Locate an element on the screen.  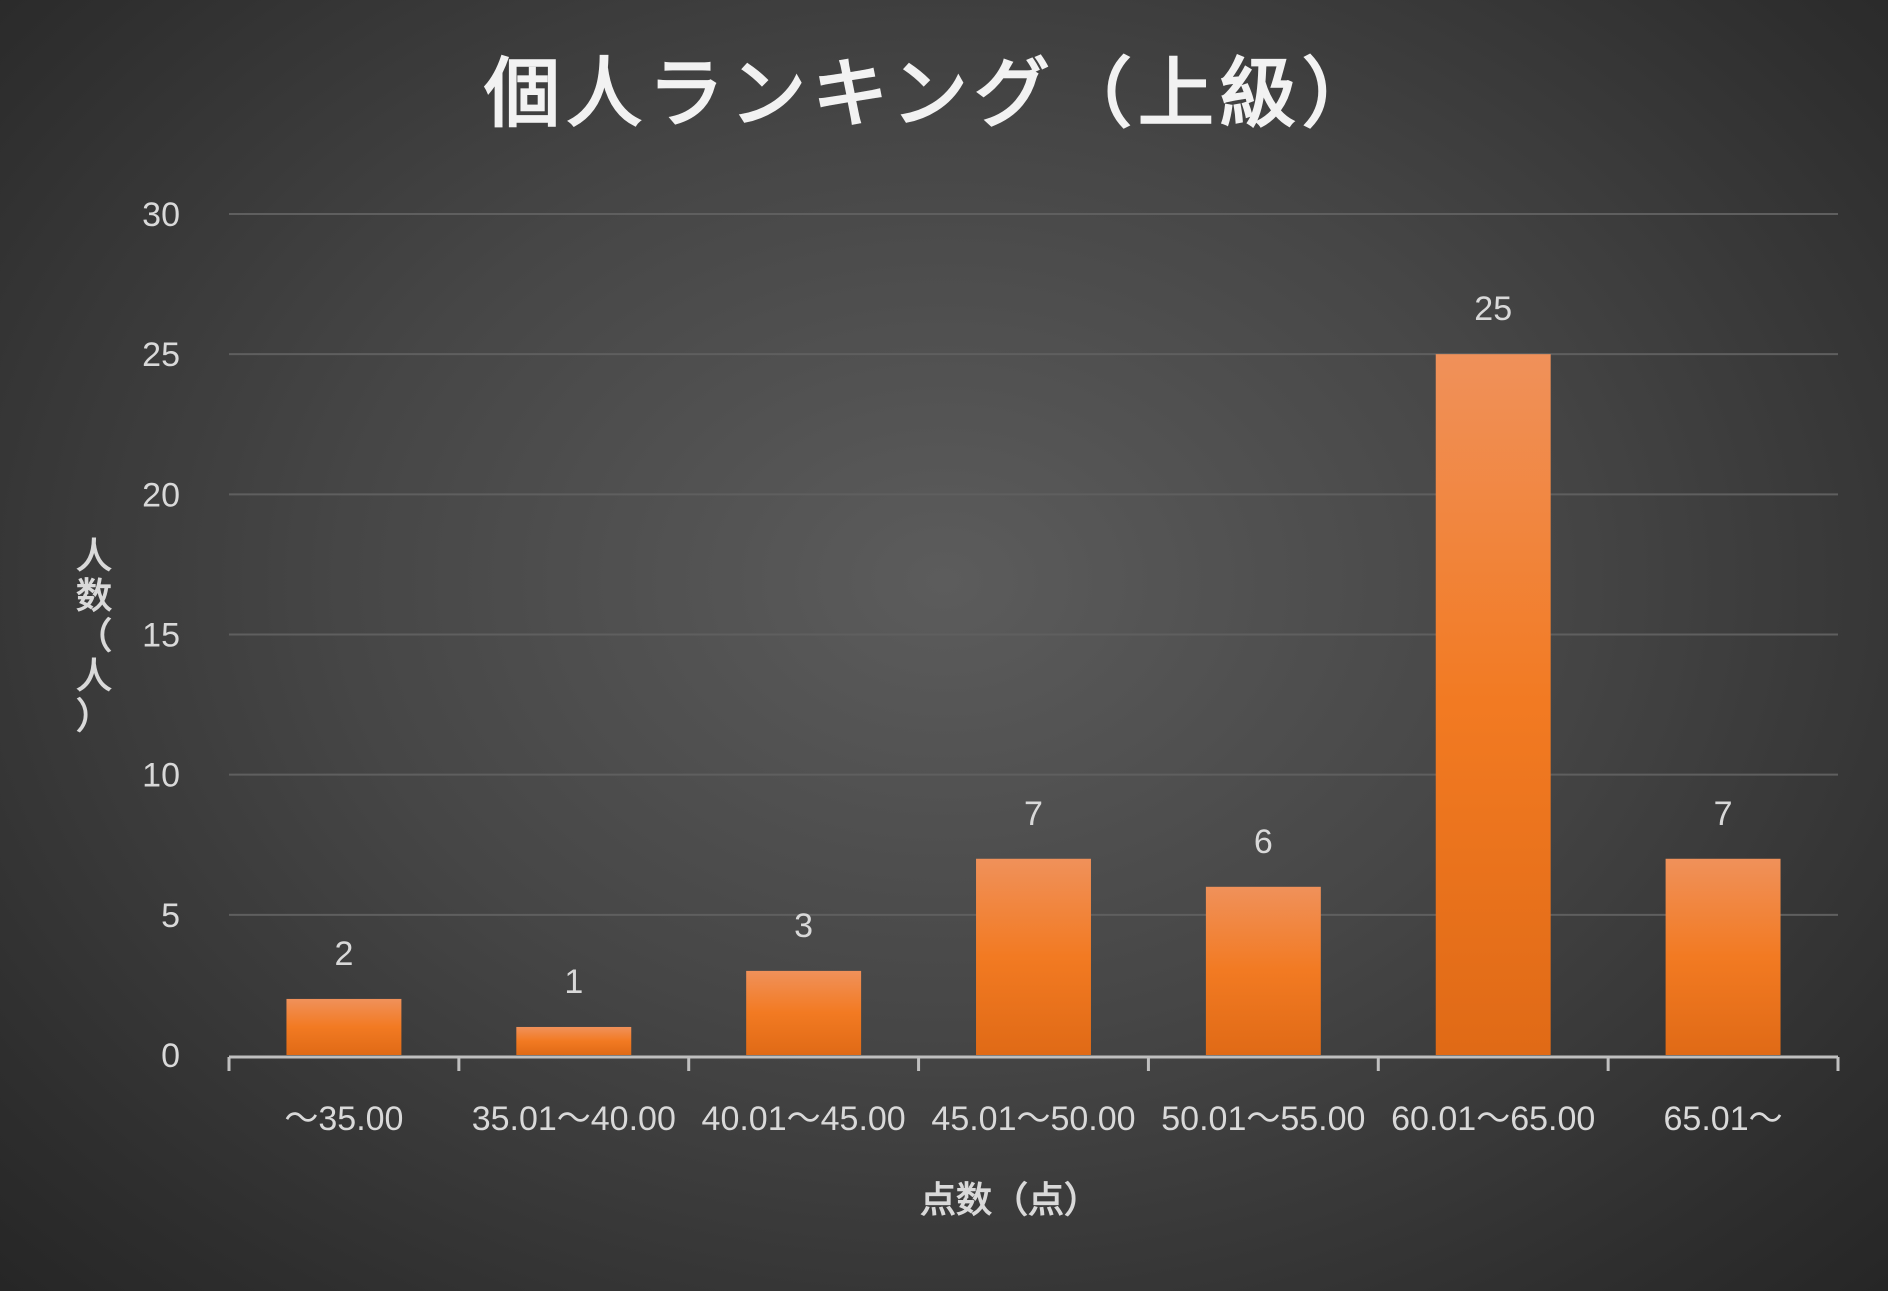
y-tick-label: 20 is located at coordinates (161, 495).